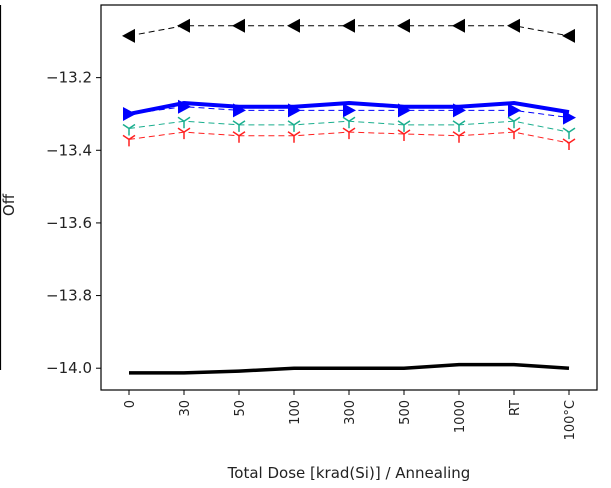 The image size is (611, 488). Describe the element at coordinates (295, 412) in the screenshot. I see `x-tick-label: 100` at that location.